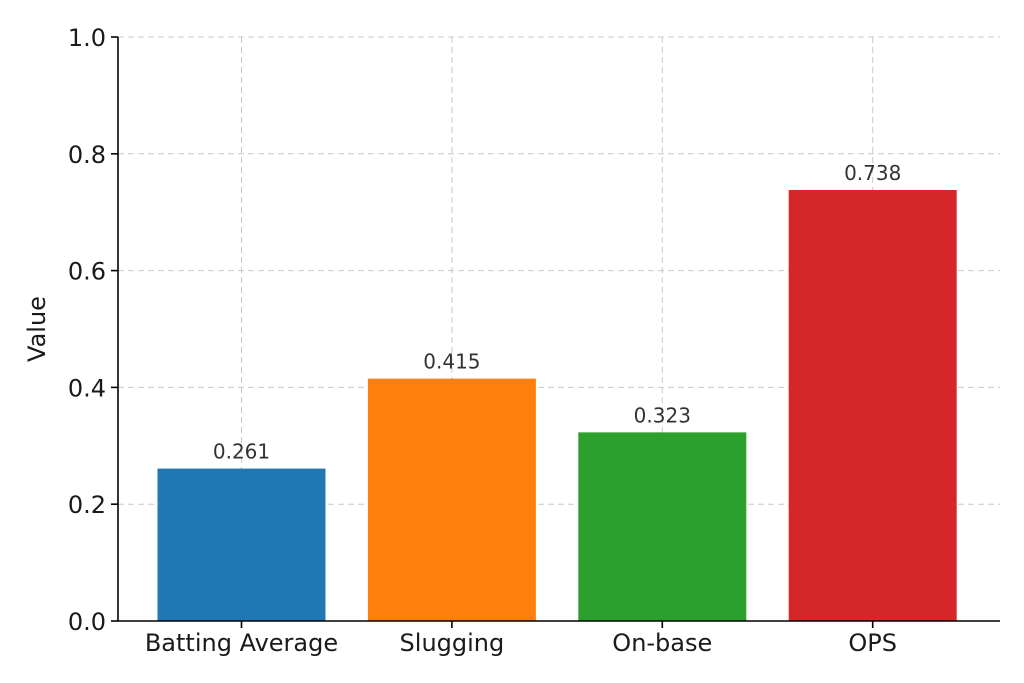  What do you see at coordinates (87, 38) in the screenshot?
I see `y-tick-label: 1.0` at bounding box center [87, 38].